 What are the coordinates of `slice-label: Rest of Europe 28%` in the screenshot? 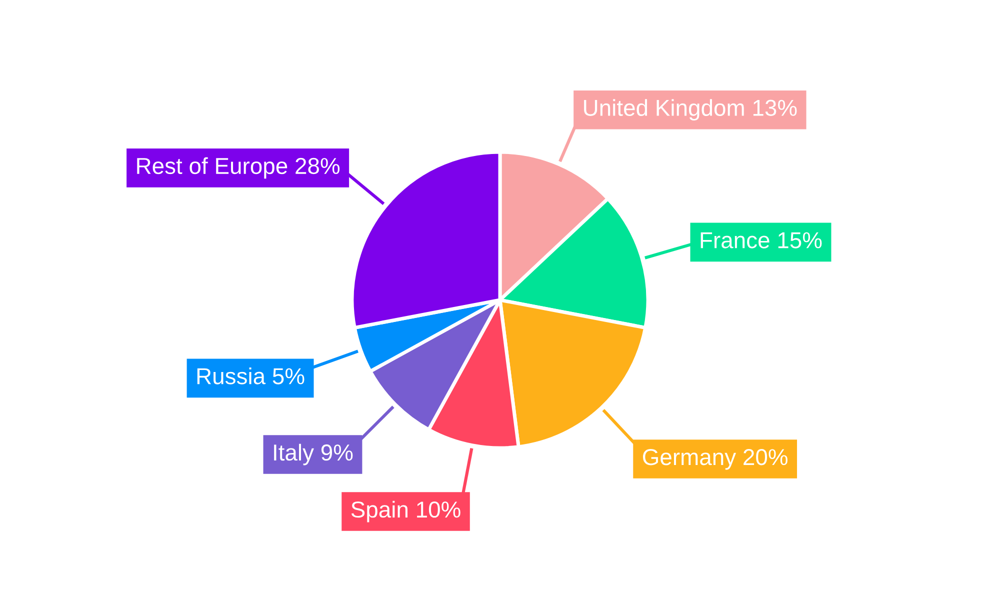 It's located at (238, 168).